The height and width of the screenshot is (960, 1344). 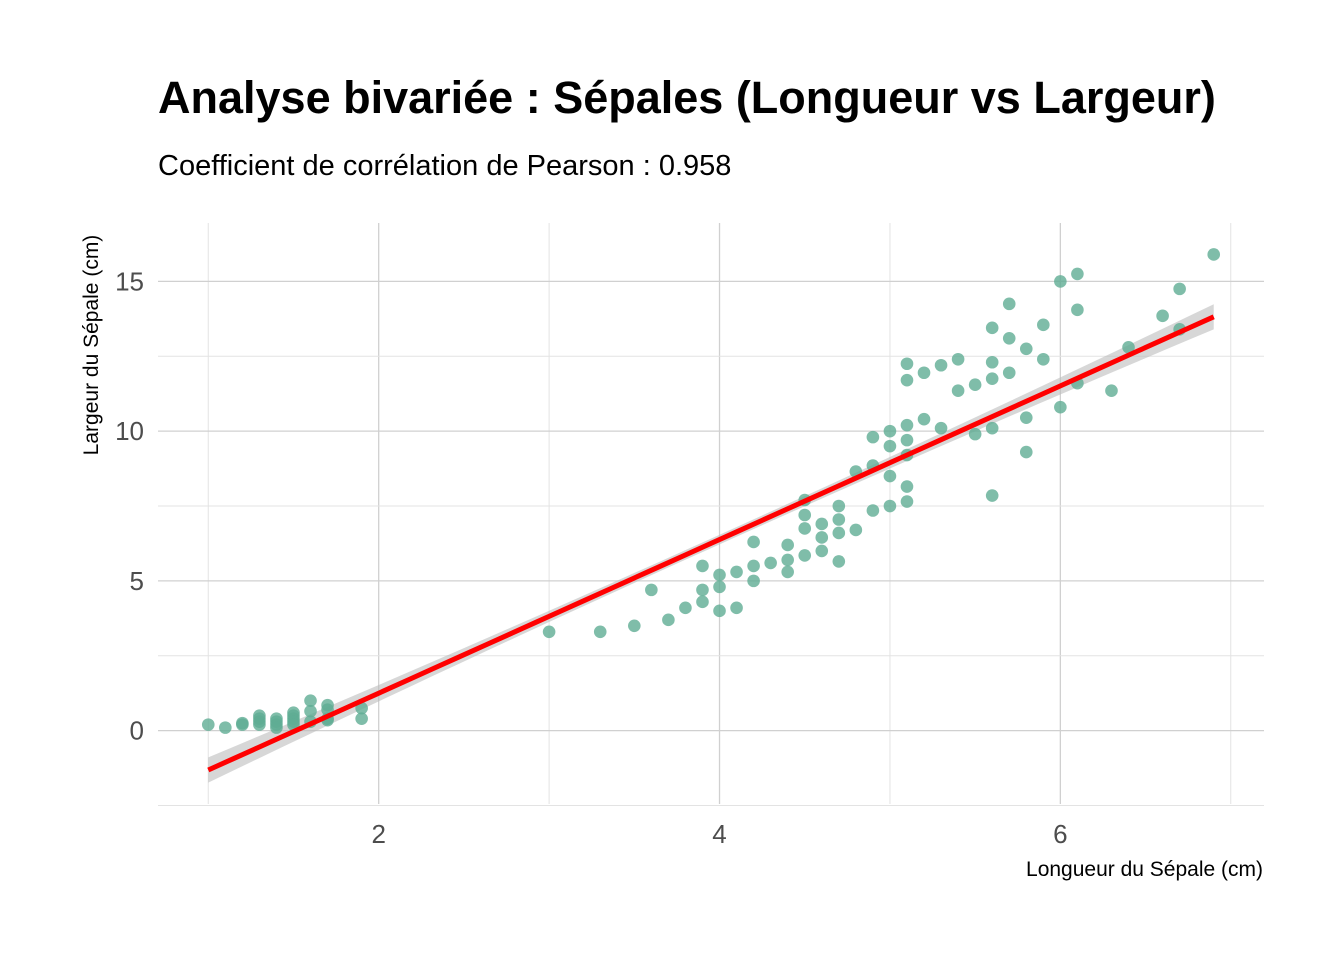 What do you see at coordinates (137, 731) in the screenshot?
I see `y-tick-label: 0` at bounding box center [137, 731].